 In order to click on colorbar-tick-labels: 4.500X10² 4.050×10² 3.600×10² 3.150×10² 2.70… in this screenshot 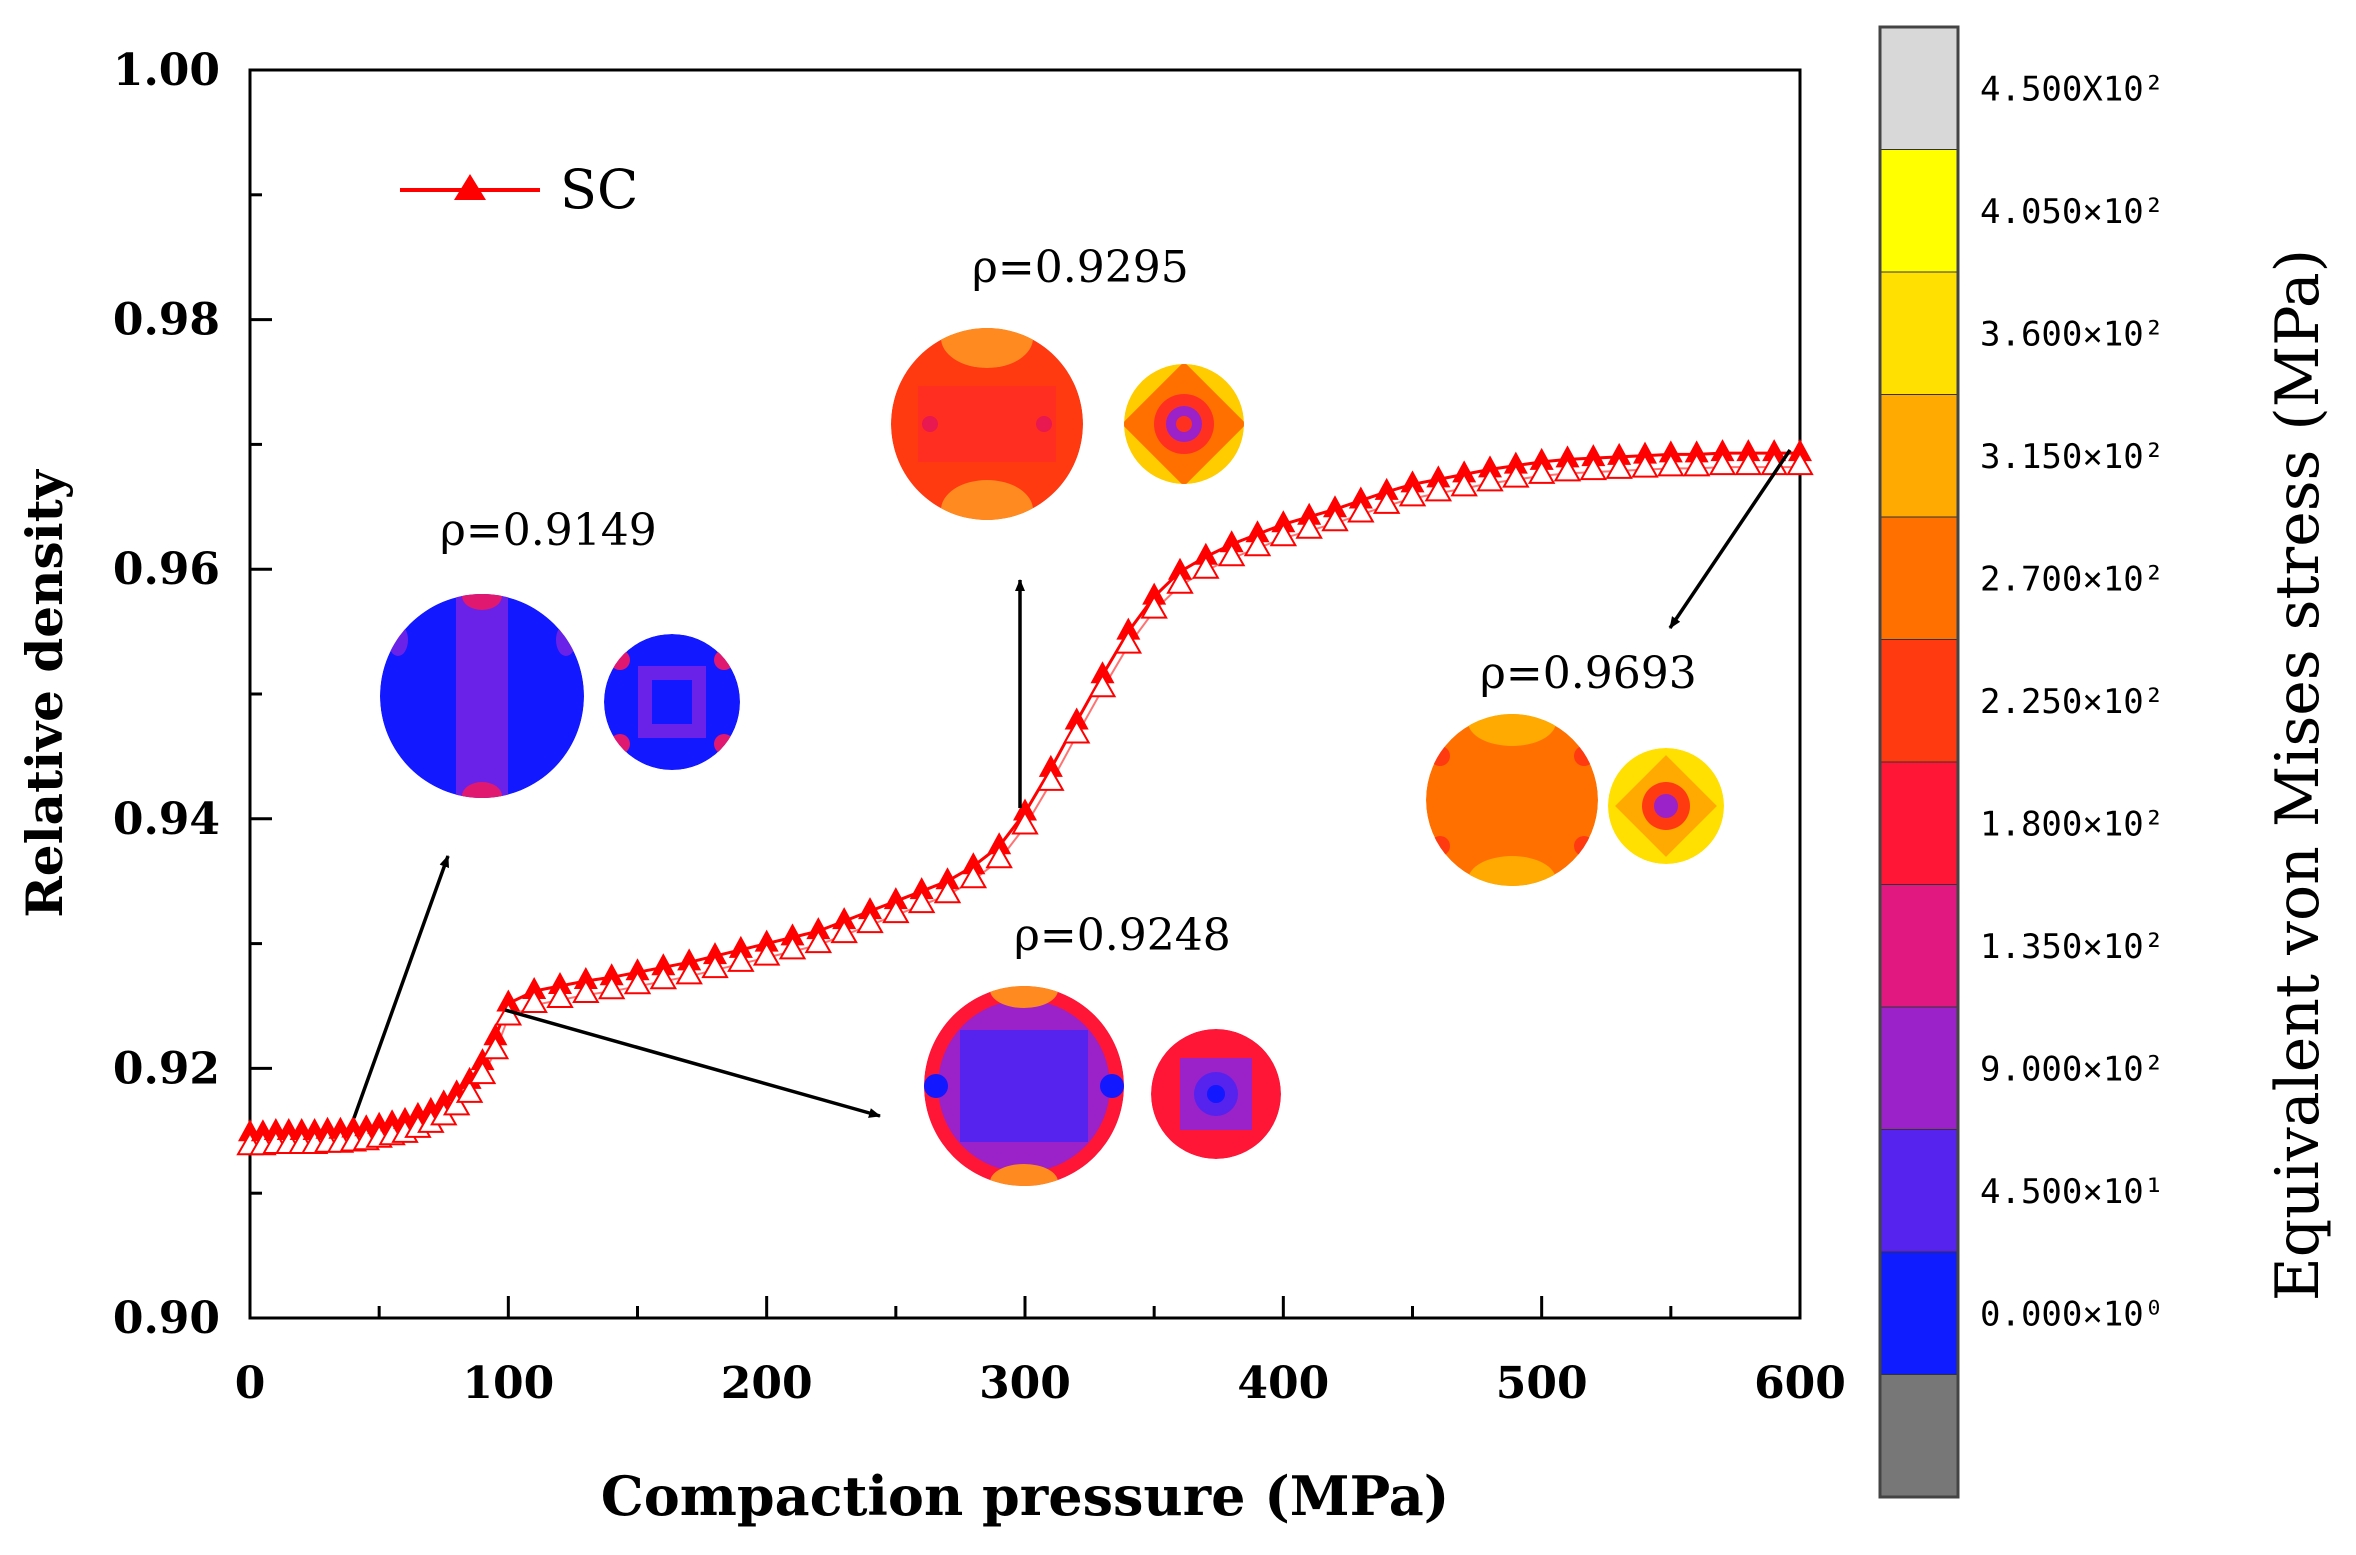, I will do `click(2072, 701)`.